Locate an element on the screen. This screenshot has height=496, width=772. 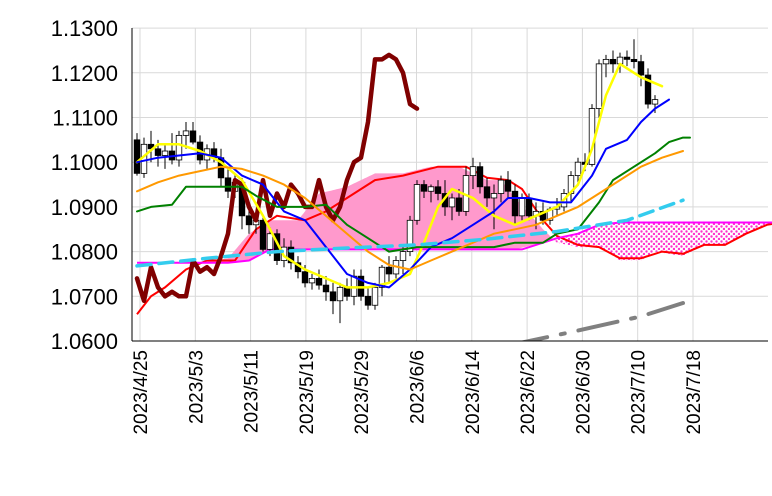
y-tick-label: 1.0800 is located at coordinates (84, 252).